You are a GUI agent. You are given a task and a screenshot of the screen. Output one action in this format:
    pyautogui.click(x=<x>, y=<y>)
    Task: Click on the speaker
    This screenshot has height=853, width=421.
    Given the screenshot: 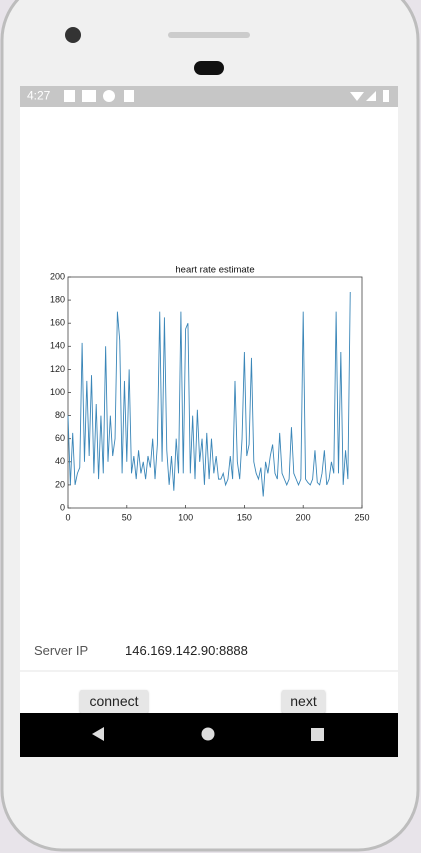 What is the action you would take?
    pyautogui.click(x=209, y=35)
    